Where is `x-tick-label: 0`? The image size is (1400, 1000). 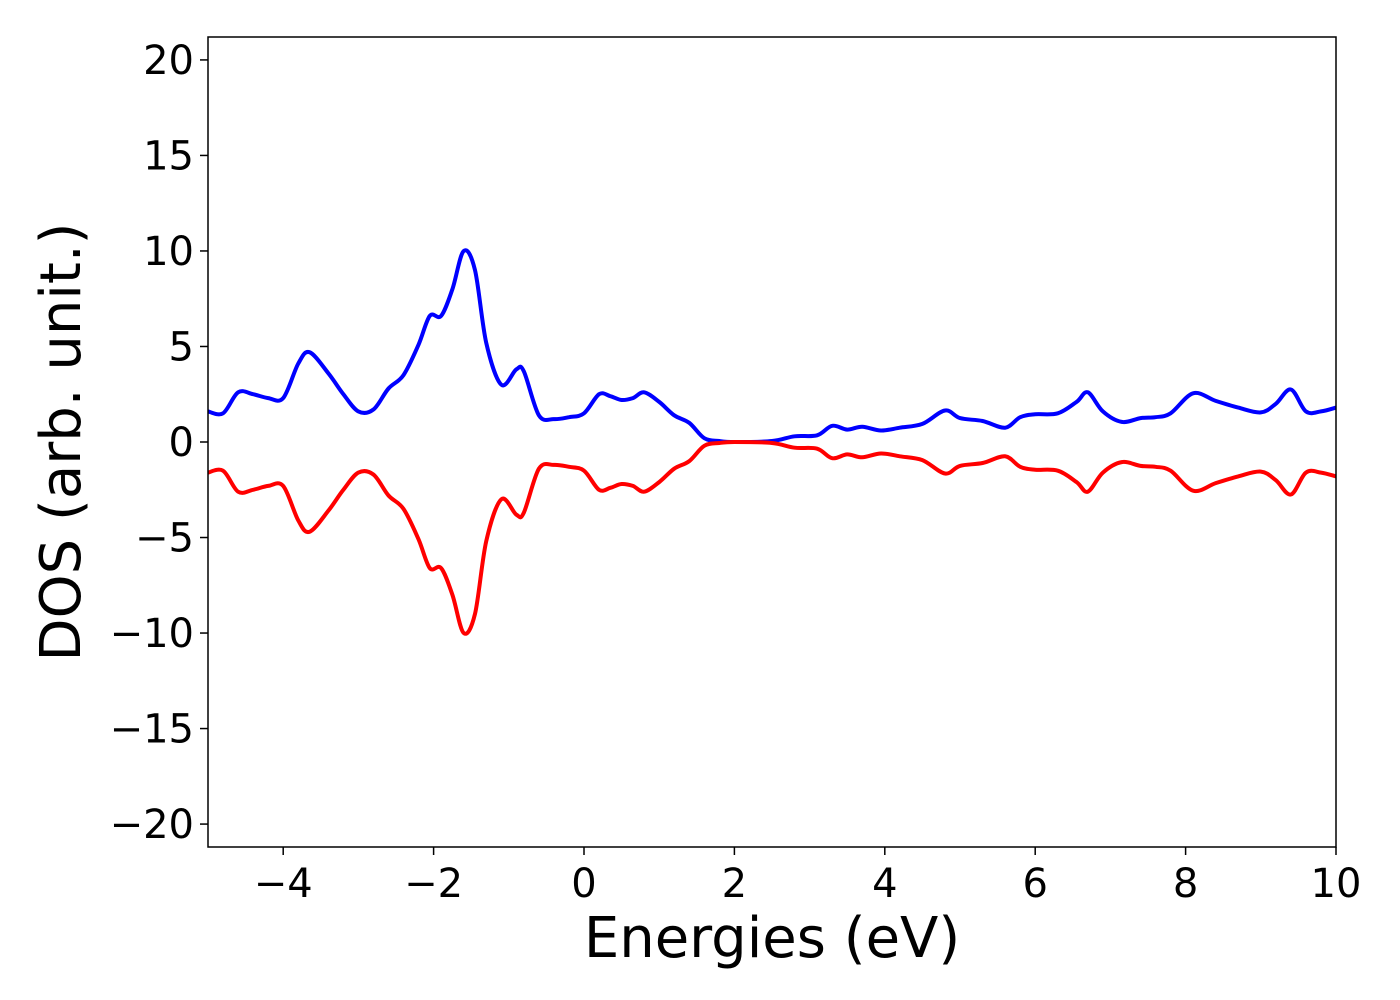 x-tick-label: 0 is located at coordinates (583, 884).